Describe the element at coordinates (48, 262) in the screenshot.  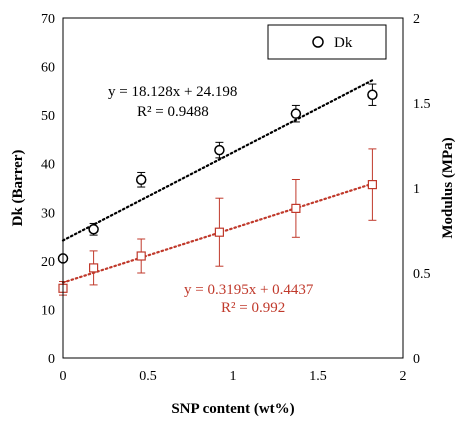
I see `y-left-tick-label: 20` at that location.